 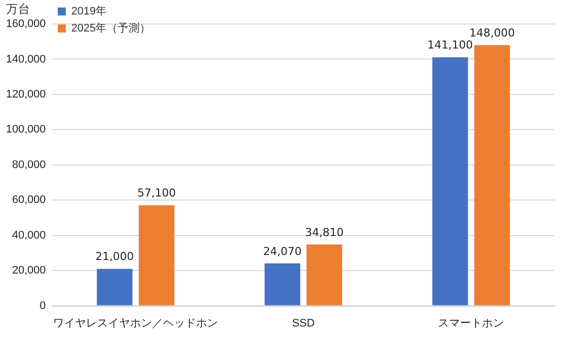 I want to click on y-tick-label: 60,000, so click(x=29, y=200).